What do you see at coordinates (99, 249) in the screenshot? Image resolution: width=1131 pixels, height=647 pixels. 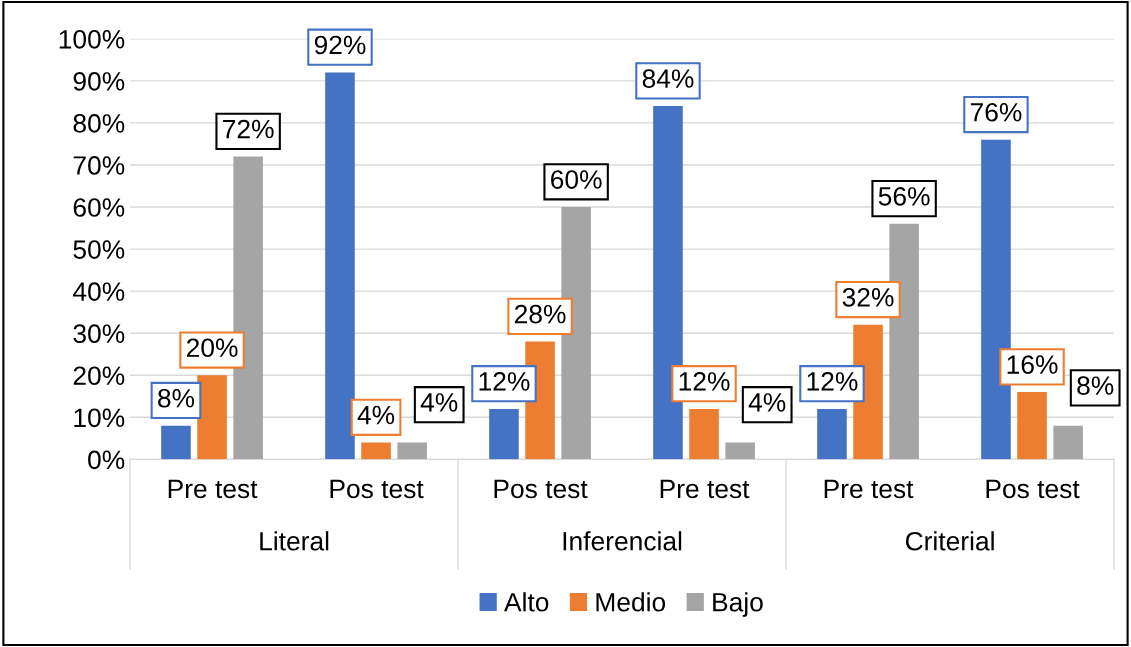 I see `y-tick-label: 50%` at bounding box center [99, 249].